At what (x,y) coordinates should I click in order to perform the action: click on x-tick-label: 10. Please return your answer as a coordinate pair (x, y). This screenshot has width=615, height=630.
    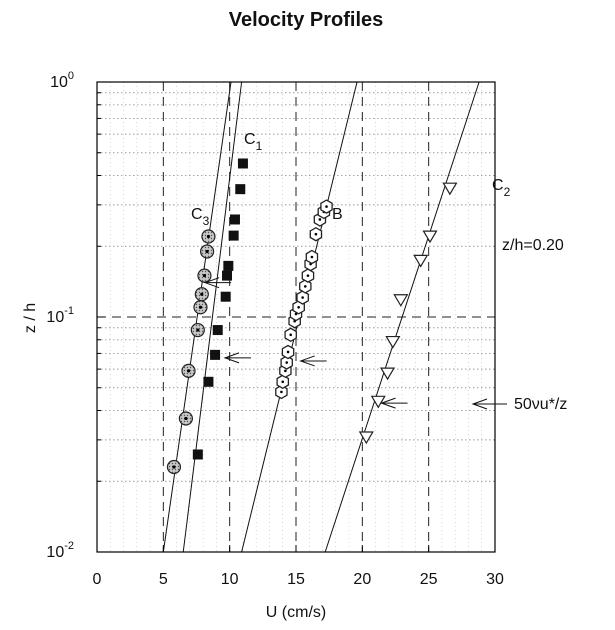
    Looking at the image, I should click on (230, 579).